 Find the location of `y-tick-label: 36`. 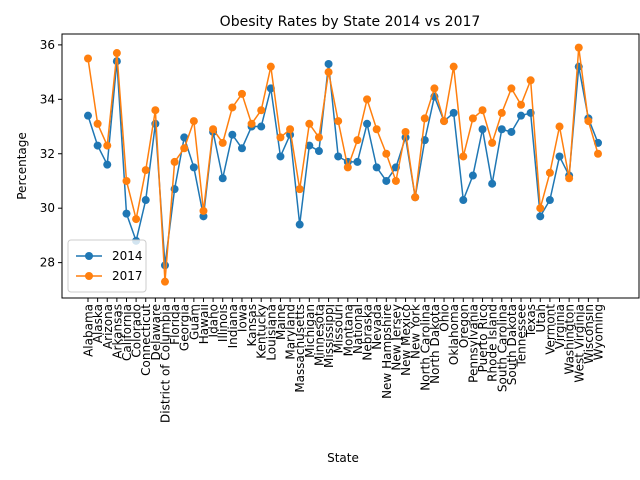

y-tick-label: 36 is located at coordinates (47, 45).